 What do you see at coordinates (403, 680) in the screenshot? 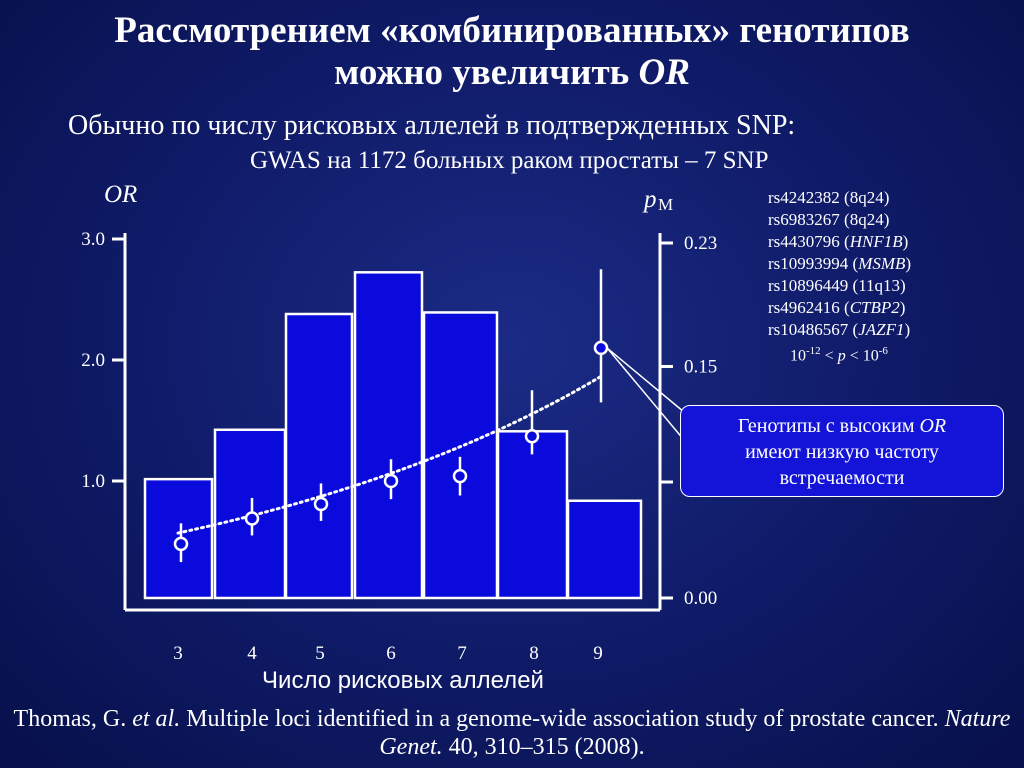
I see `x-axis-title: Число рисковых аллелей` at bounding box center [403, 680].